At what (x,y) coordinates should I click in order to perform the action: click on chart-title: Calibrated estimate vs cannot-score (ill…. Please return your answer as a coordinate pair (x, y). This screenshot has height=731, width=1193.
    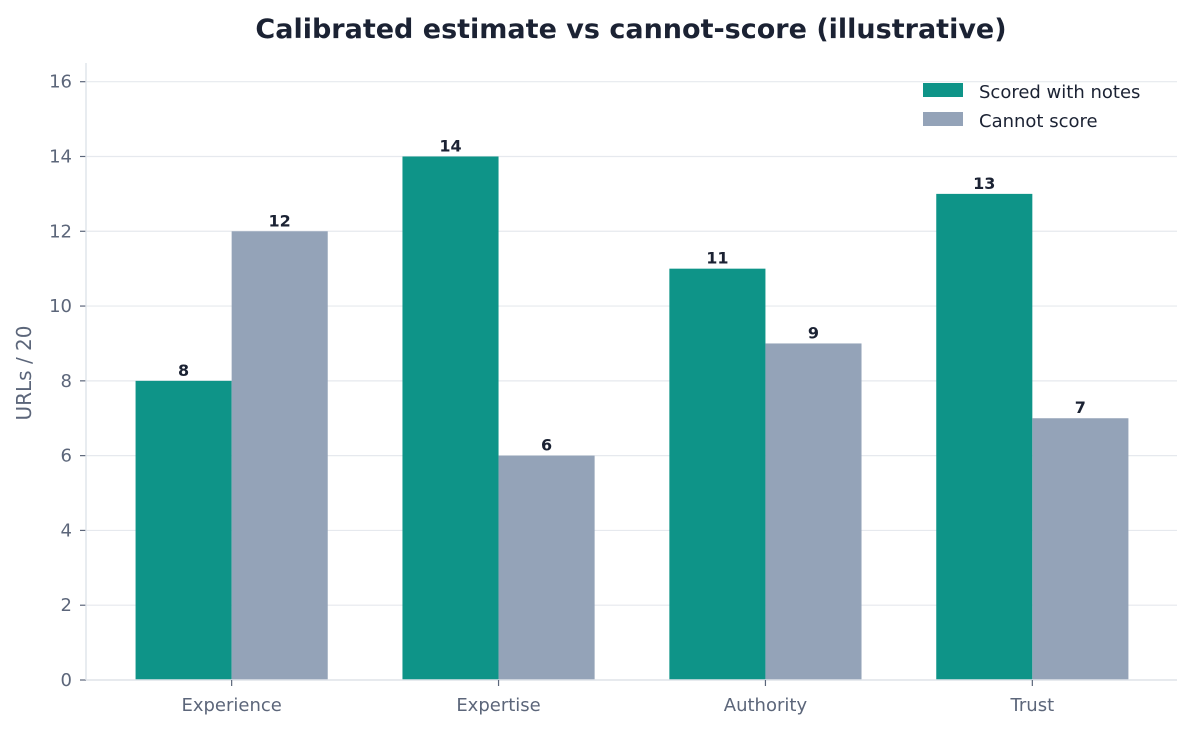
    Looking at the image, I should click on (630, 29).